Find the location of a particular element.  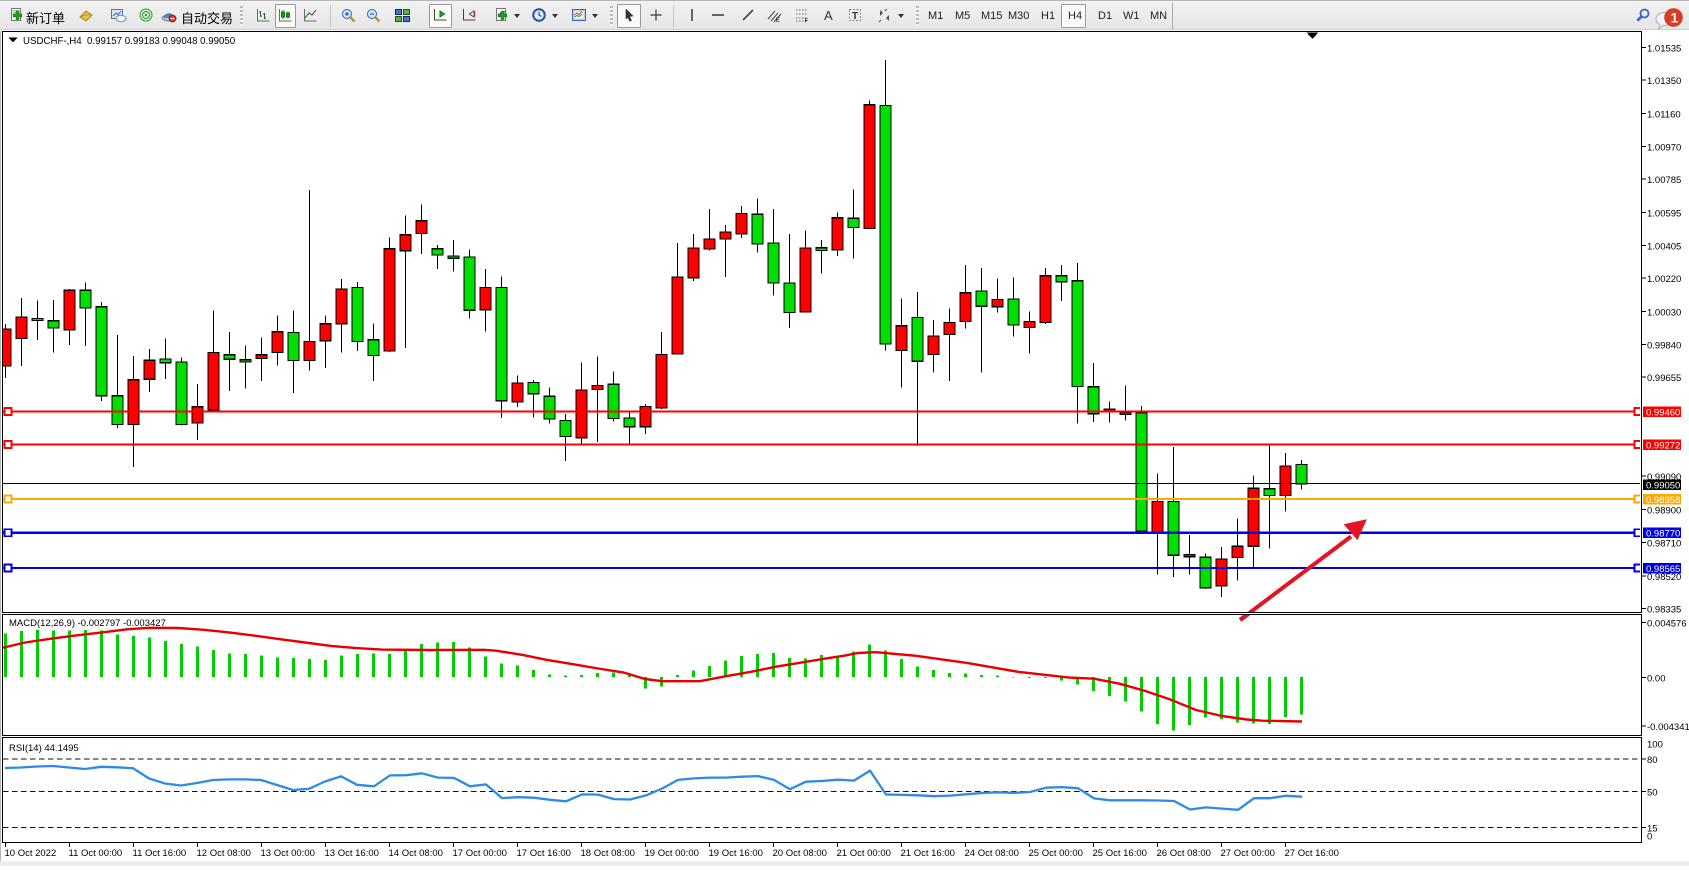

svg-text: 0.98335 is located at coordinates (1664, 609).